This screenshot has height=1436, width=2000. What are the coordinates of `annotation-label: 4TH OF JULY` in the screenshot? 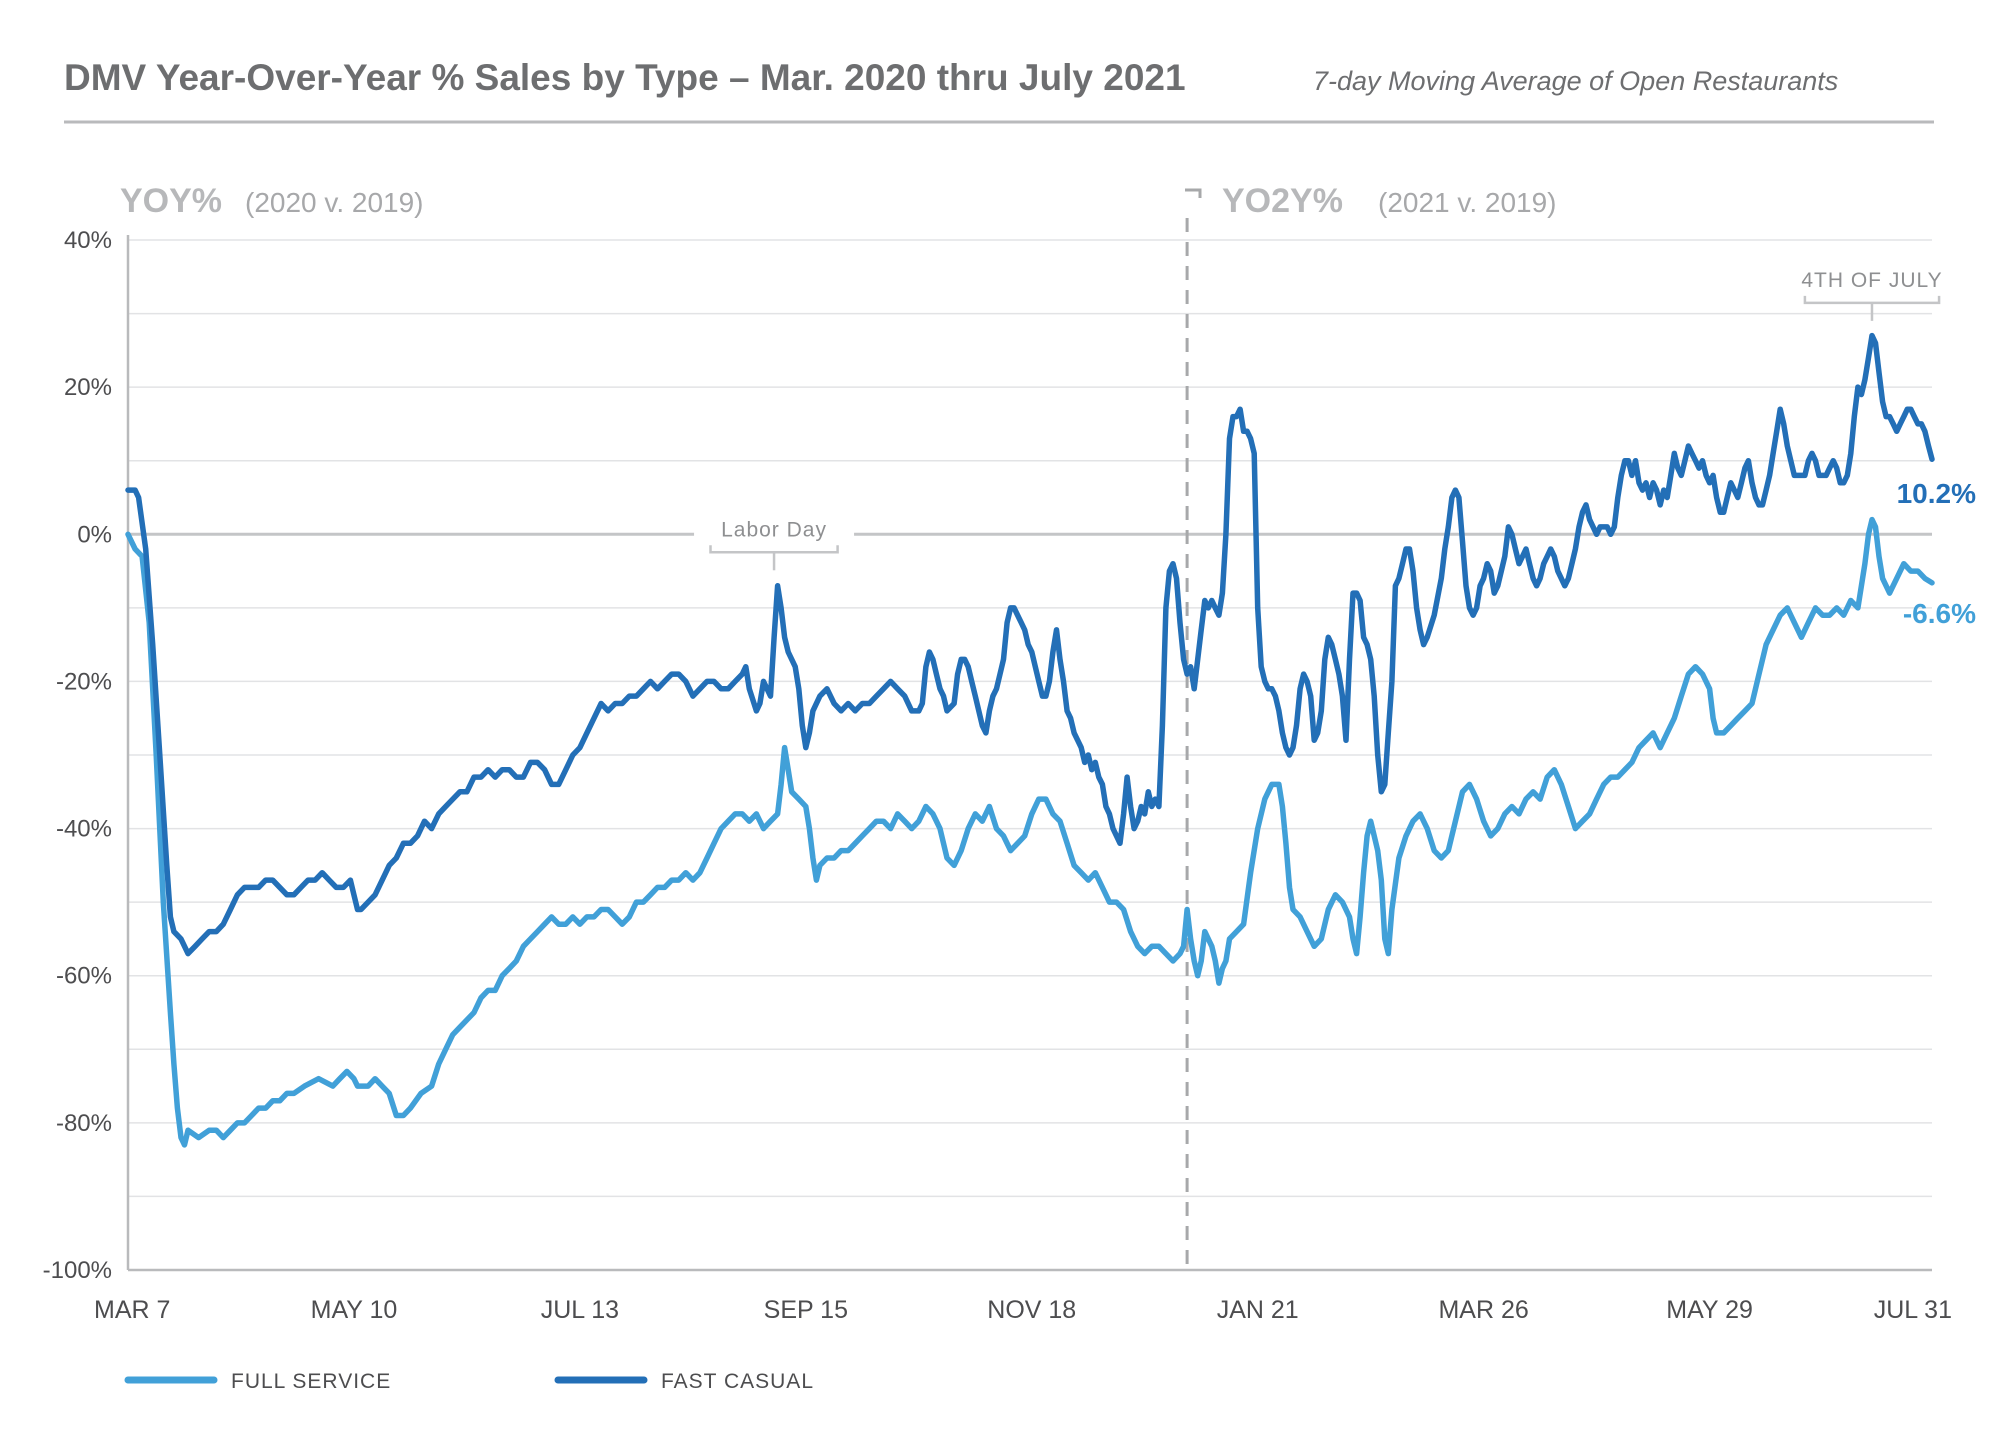 It's located at (1871, 280).